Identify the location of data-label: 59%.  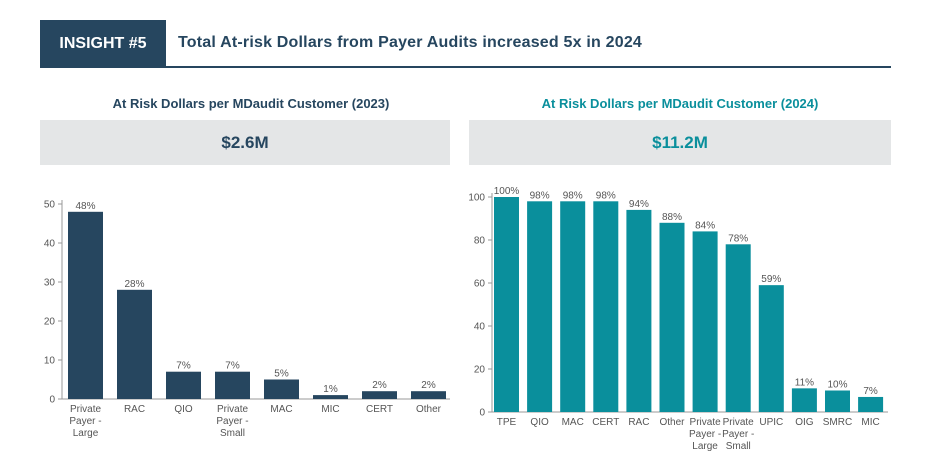
(771, 279).